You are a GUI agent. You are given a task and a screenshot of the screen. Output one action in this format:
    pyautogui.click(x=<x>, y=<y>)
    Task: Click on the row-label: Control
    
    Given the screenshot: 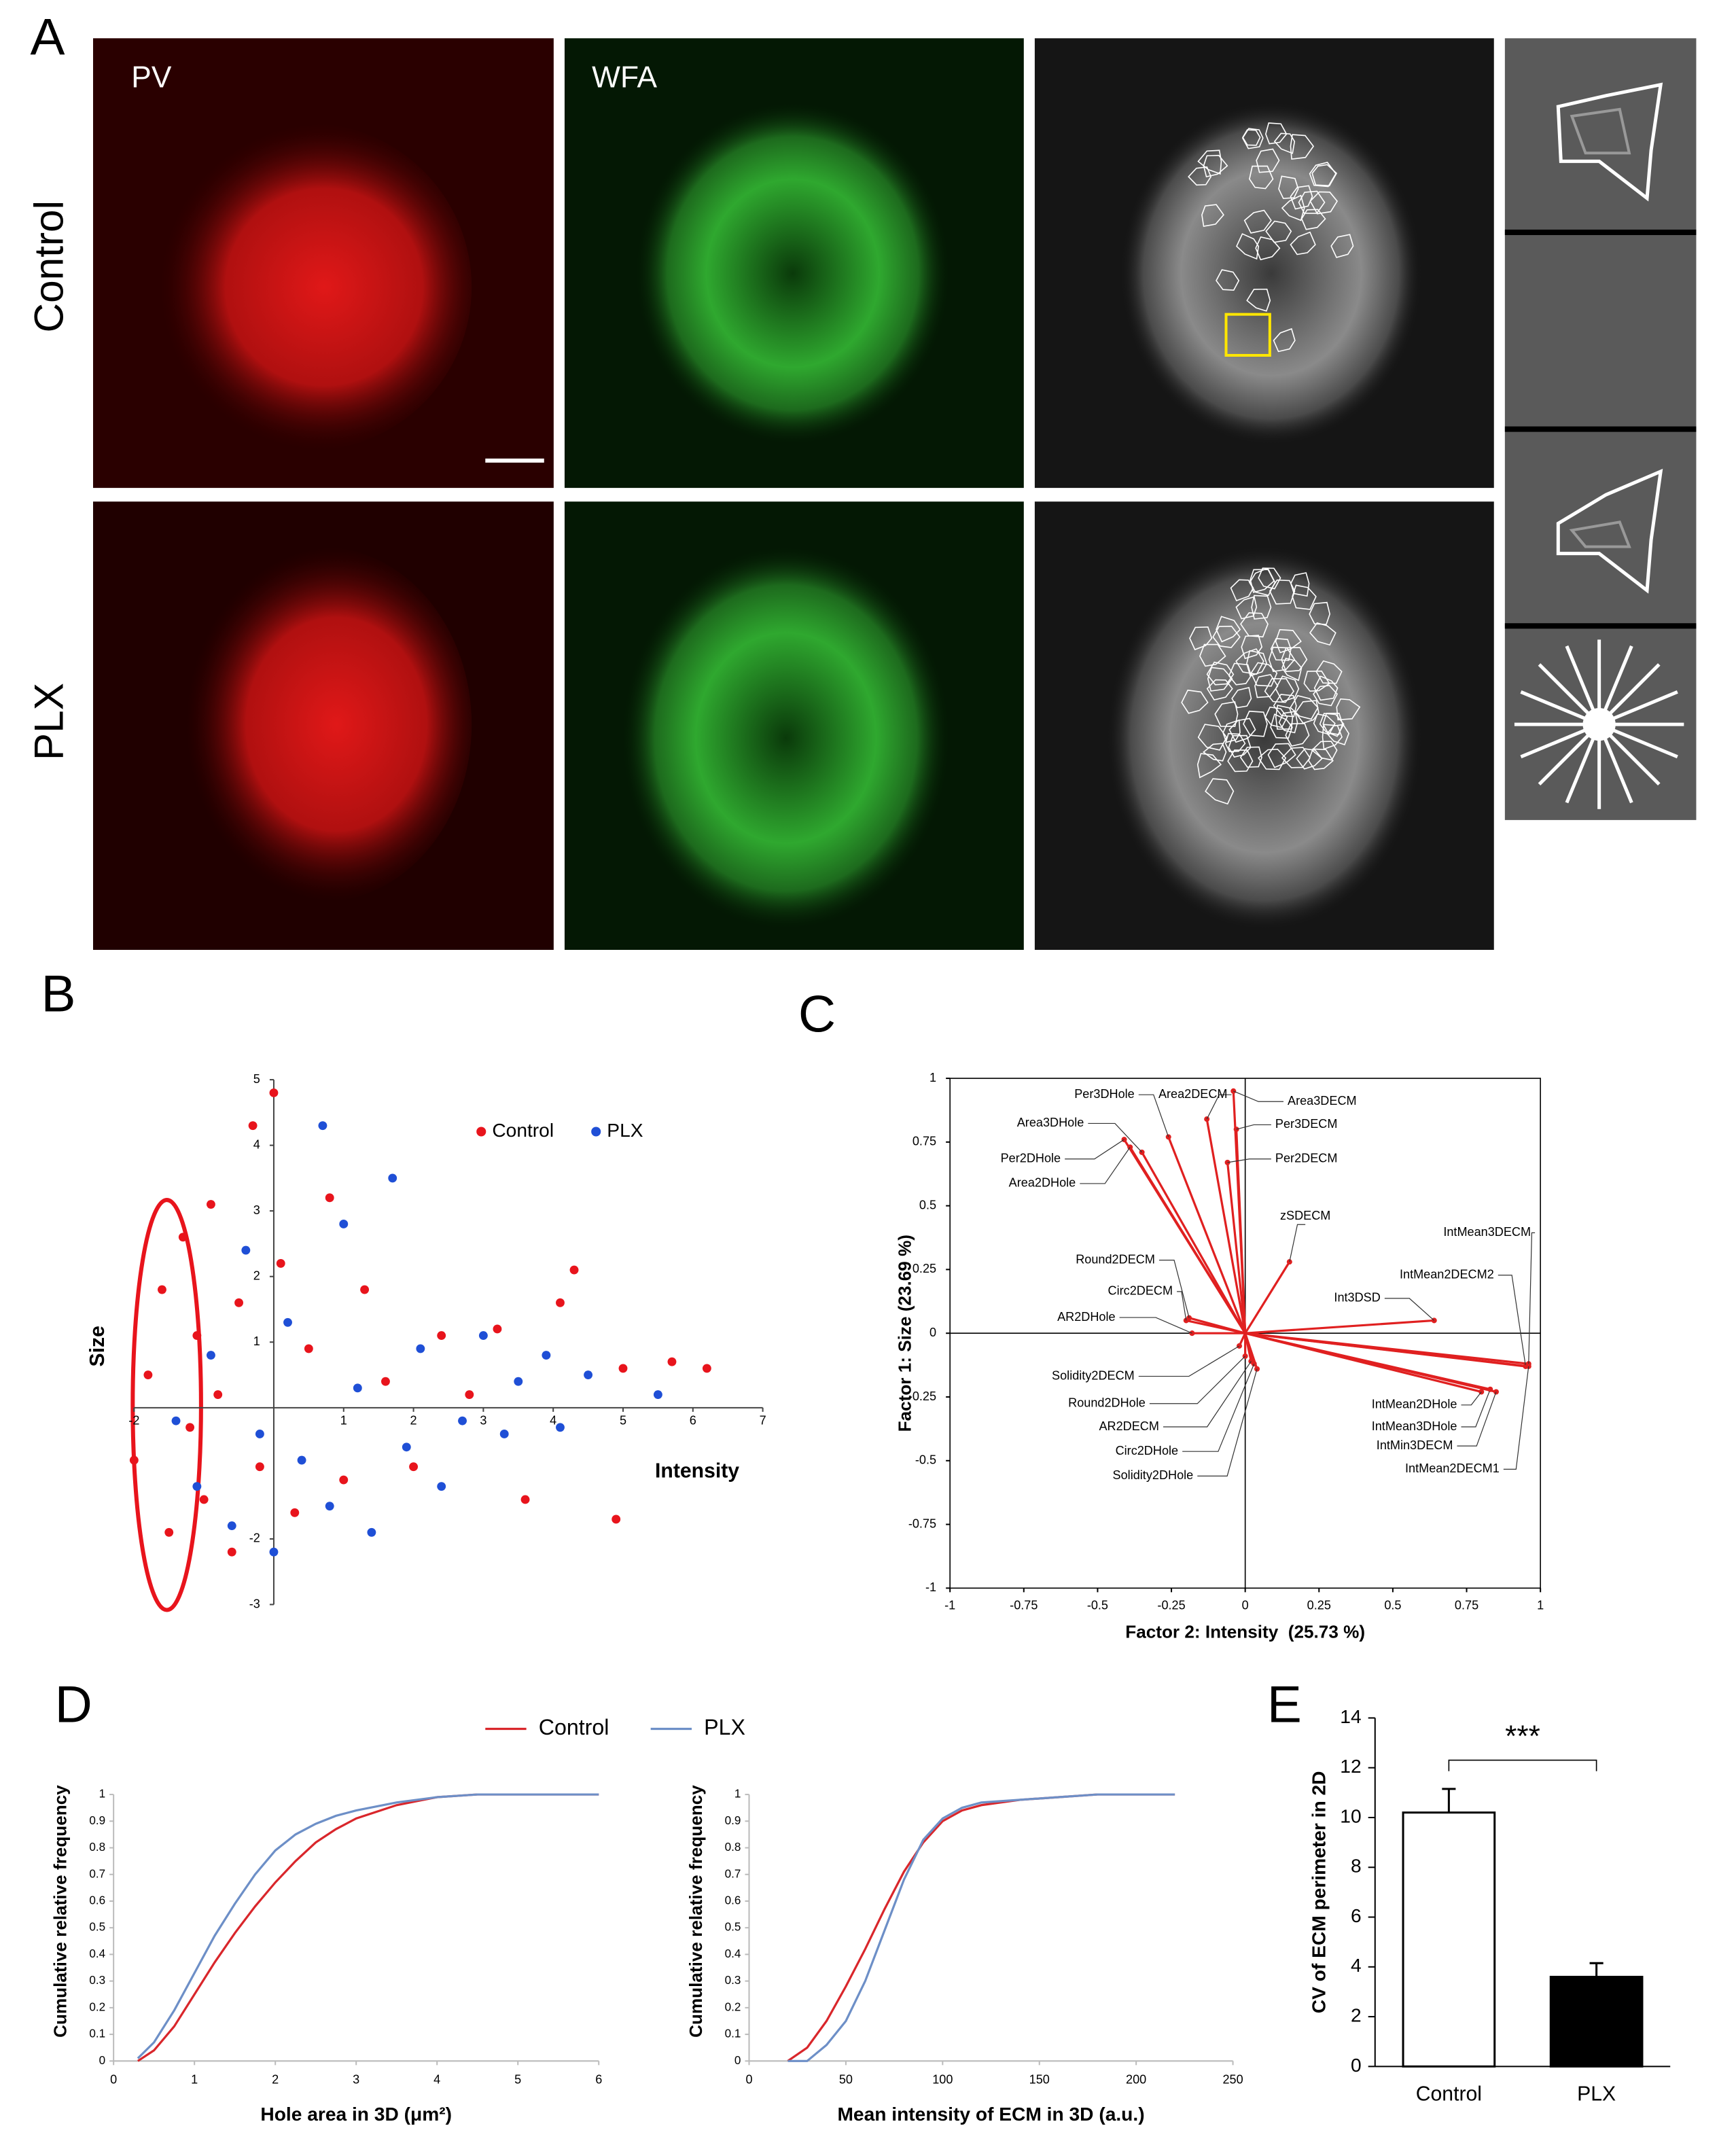 What is the action you would take?
    pyautogui.click(x=49, y=266)
    